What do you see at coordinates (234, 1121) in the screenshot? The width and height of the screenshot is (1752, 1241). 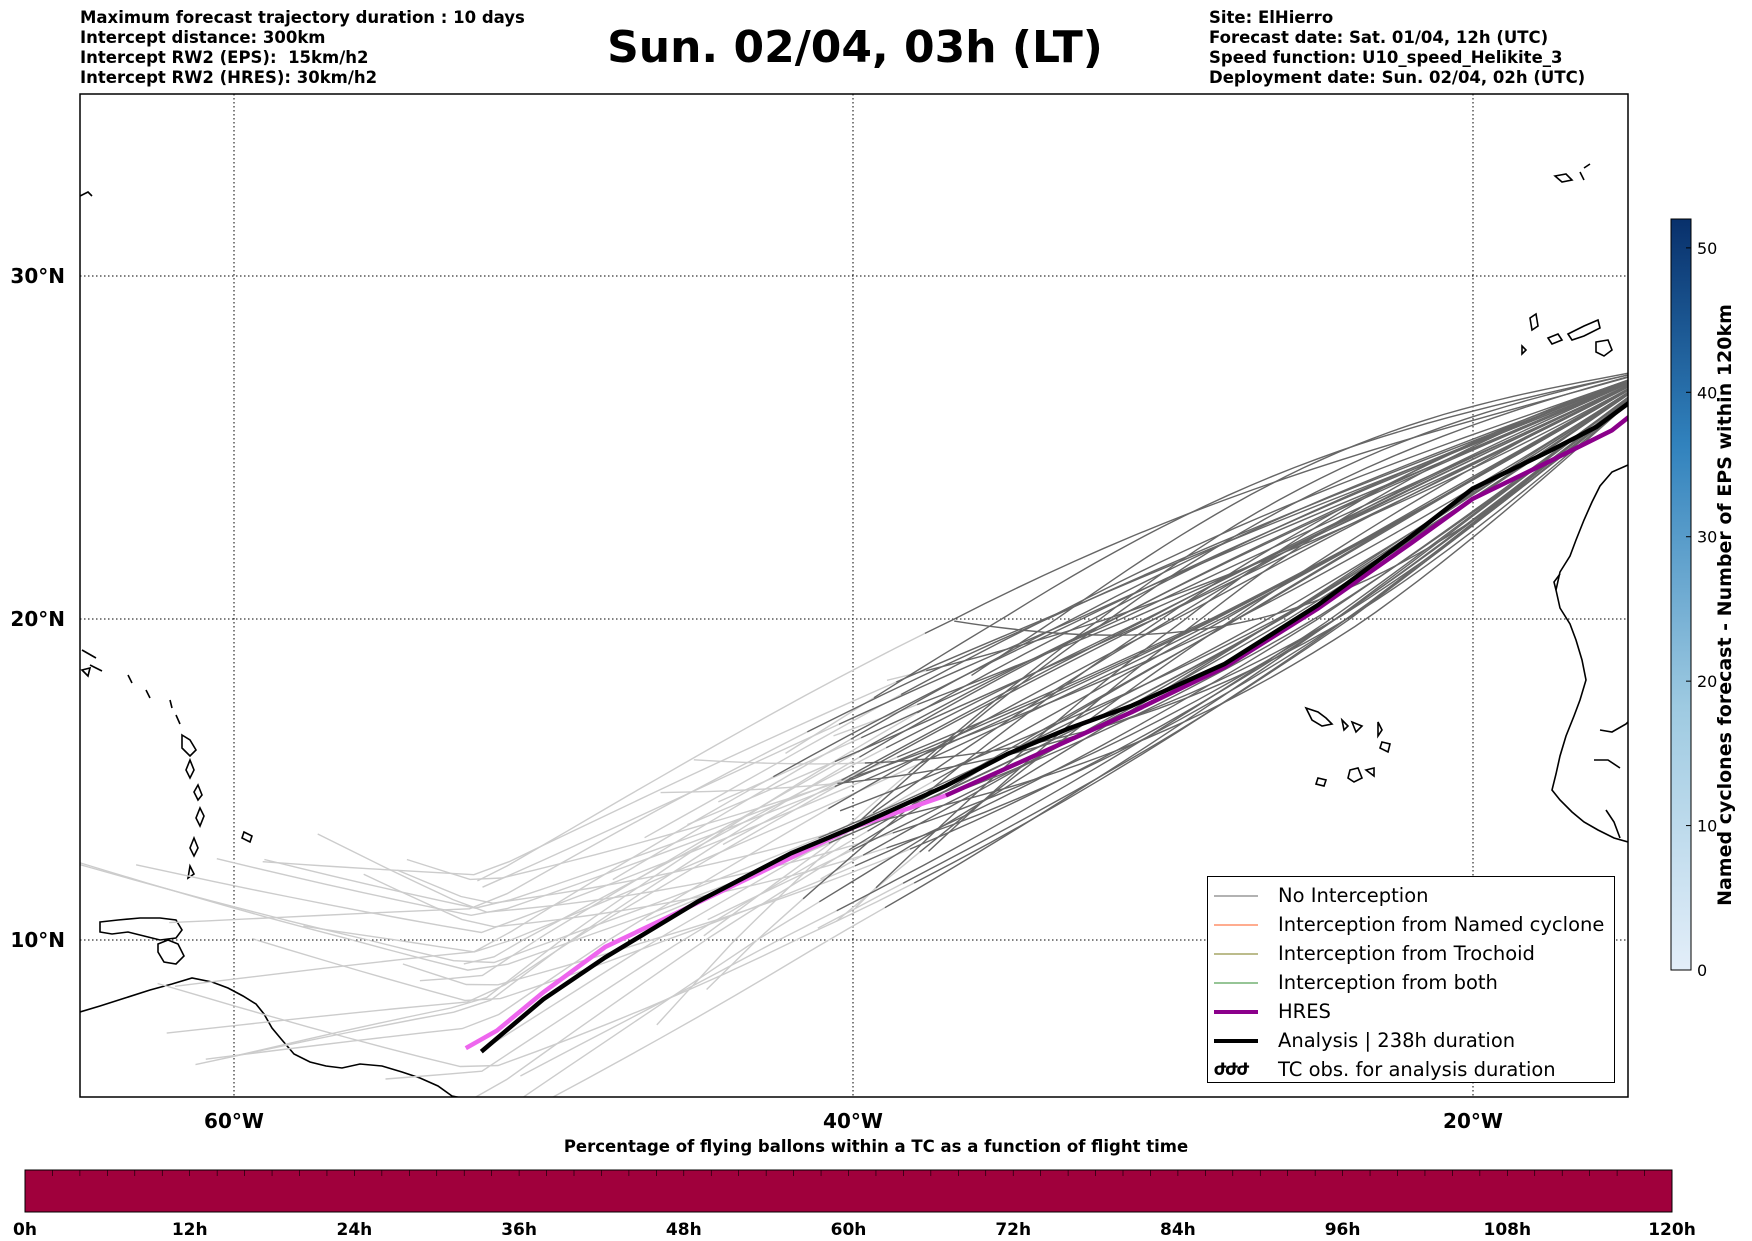 I see `lon-label-60w: 60°W` at bounding box center [234, 1121].